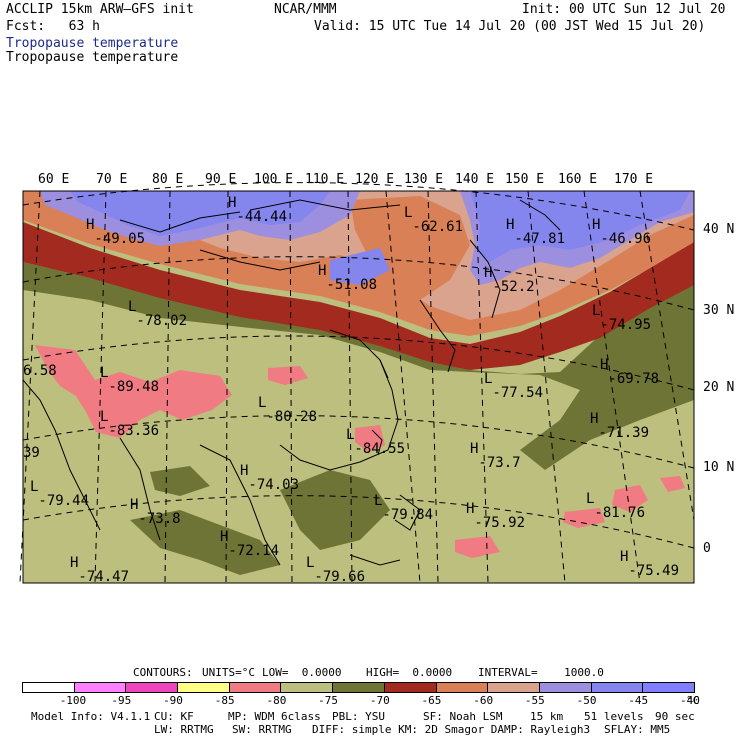  I want to click on fill-dark-olive-patch, so click(180, 481).